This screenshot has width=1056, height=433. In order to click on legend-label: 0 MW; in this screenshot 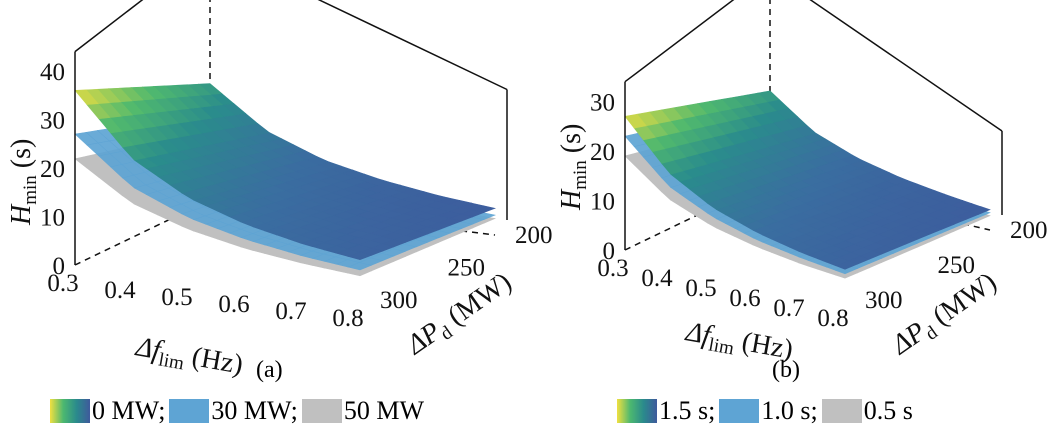, I will do `click(129, 410)`.